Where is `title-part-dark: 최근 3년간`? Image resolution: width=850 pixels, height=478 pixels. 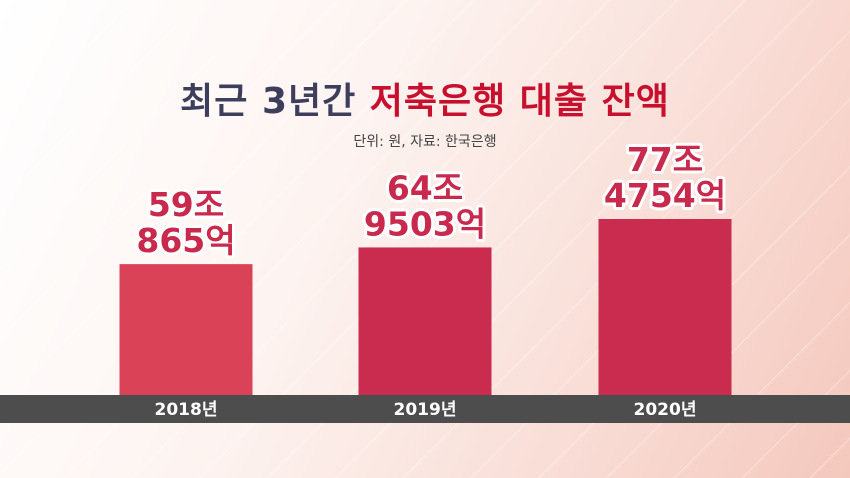 title-part-dark: 최근 3년간 is located at coordinates (275, 101).